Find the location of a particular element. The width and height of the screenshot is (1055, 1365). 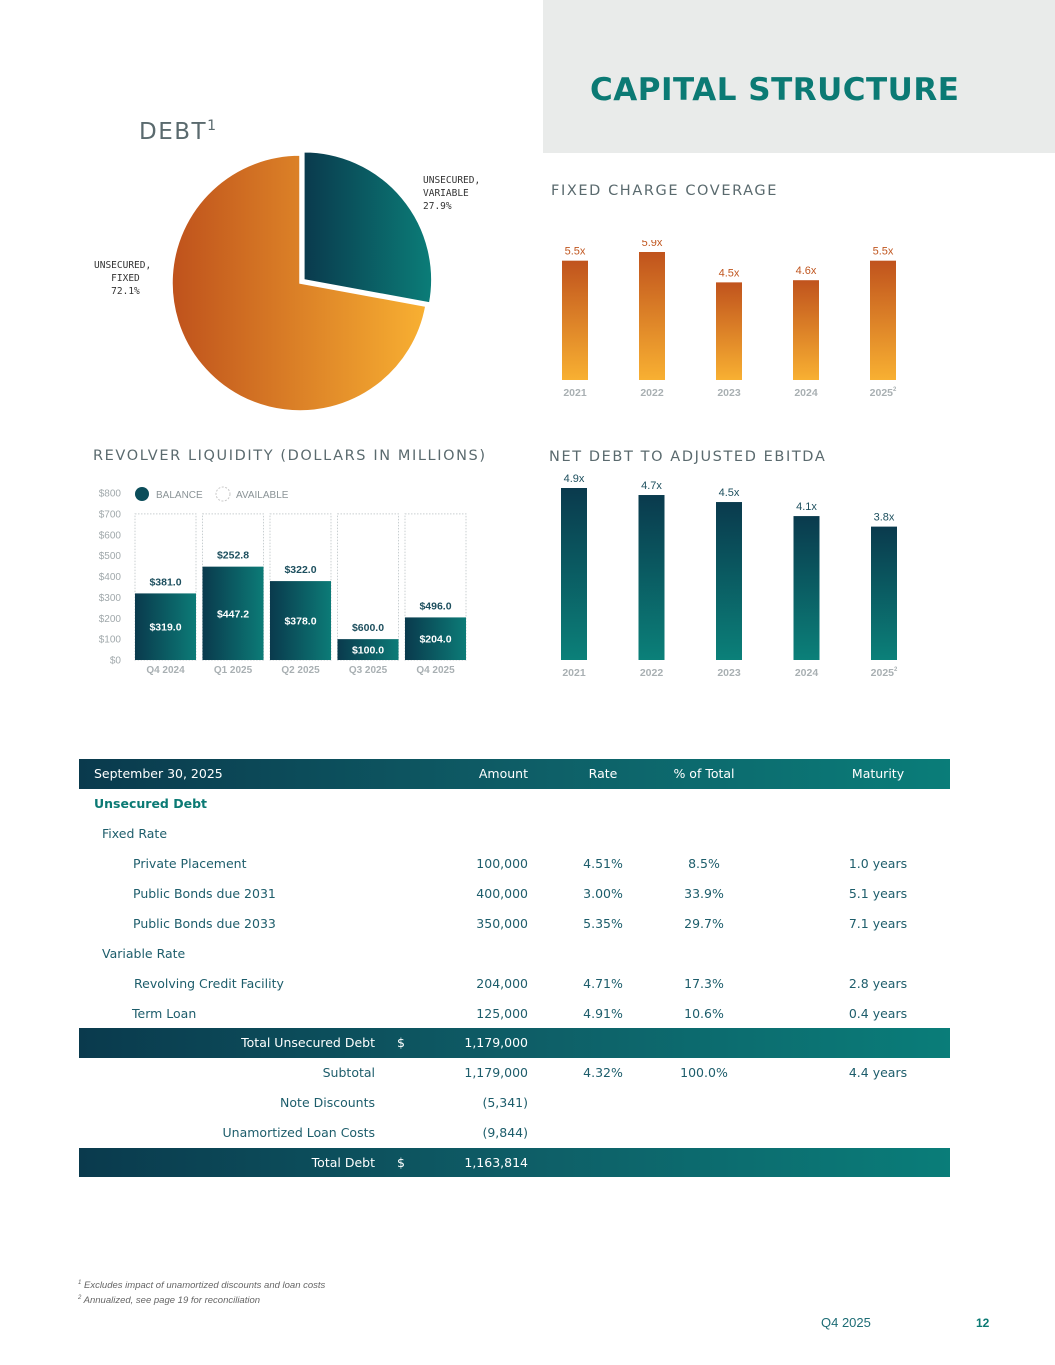

note-discounts-amount: (5,341) is located at coordinates (505, 1103).